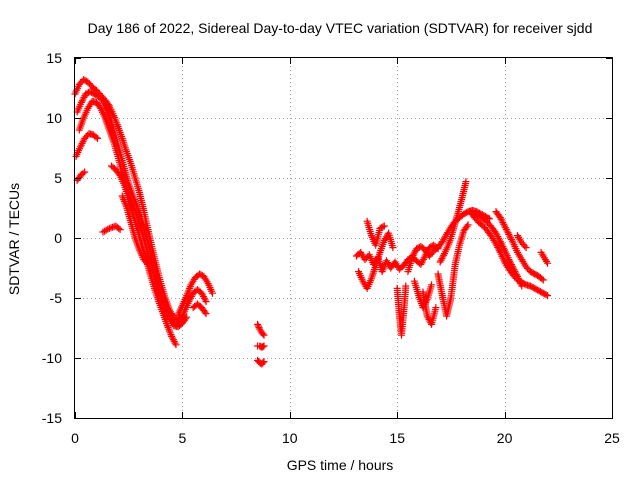 The height and width of the screenshot is (480, 640). What do you see at coordinates (14, 239) in the screenshot?
I see `y-axis-label: SDTVAR / TECUs` at bounding box center [14, 239].